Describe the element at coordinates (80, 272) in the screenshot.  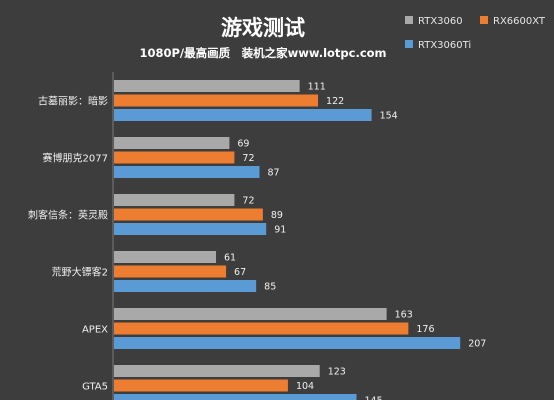
I see `category-label-4: 荒野大镖客2` at that location.